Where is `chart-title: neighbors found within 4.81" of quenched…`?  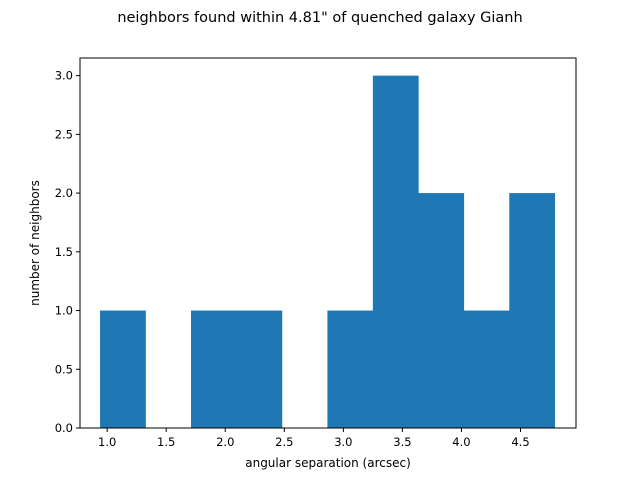 chart-title: neighbors found within 4.81" of quenched… is located at coordinates (319, 18).